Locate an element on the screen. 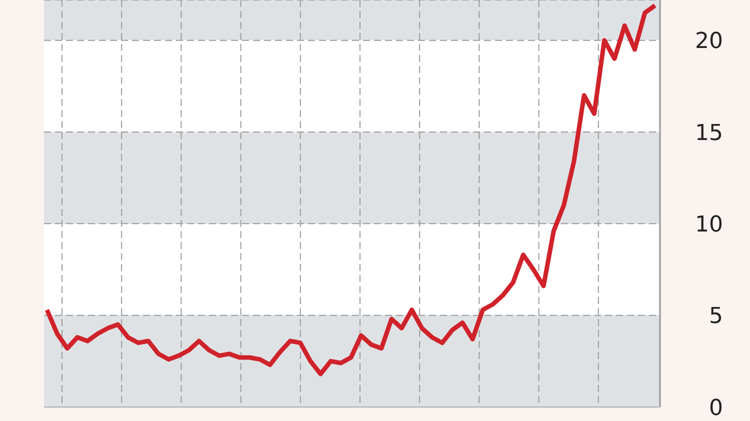  y-tick-label: 10 is located at coordinates (709, 225).